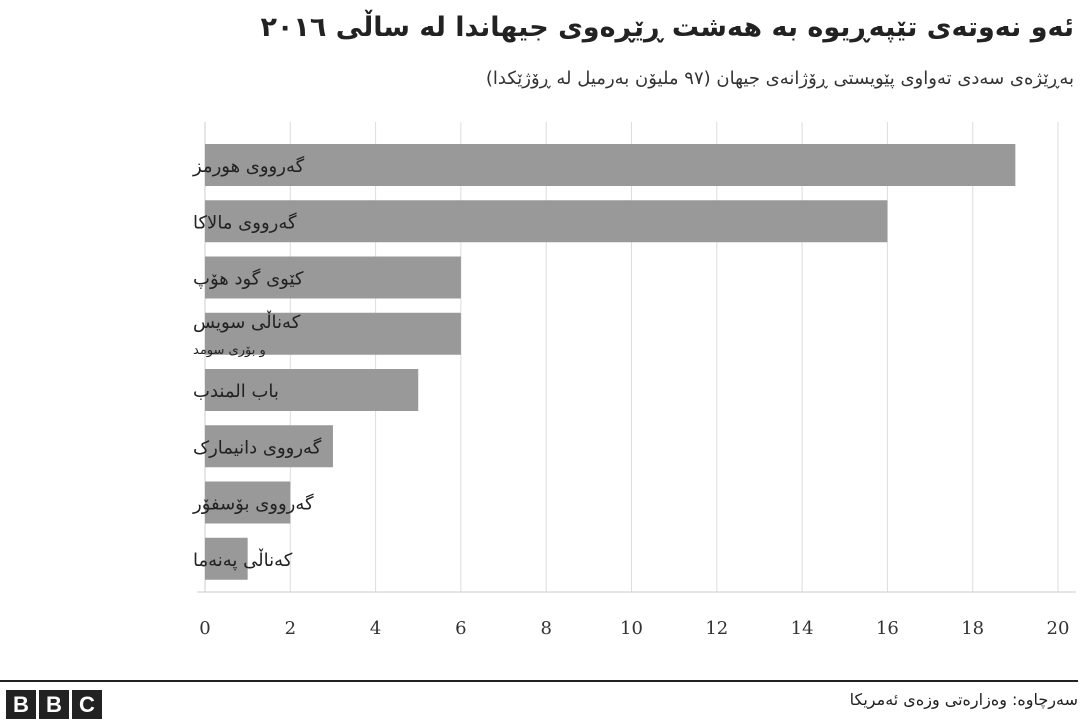  Describe the element at coordinates (375, 628) in the screenshot. I see `x-tick-label: 4` at that location.